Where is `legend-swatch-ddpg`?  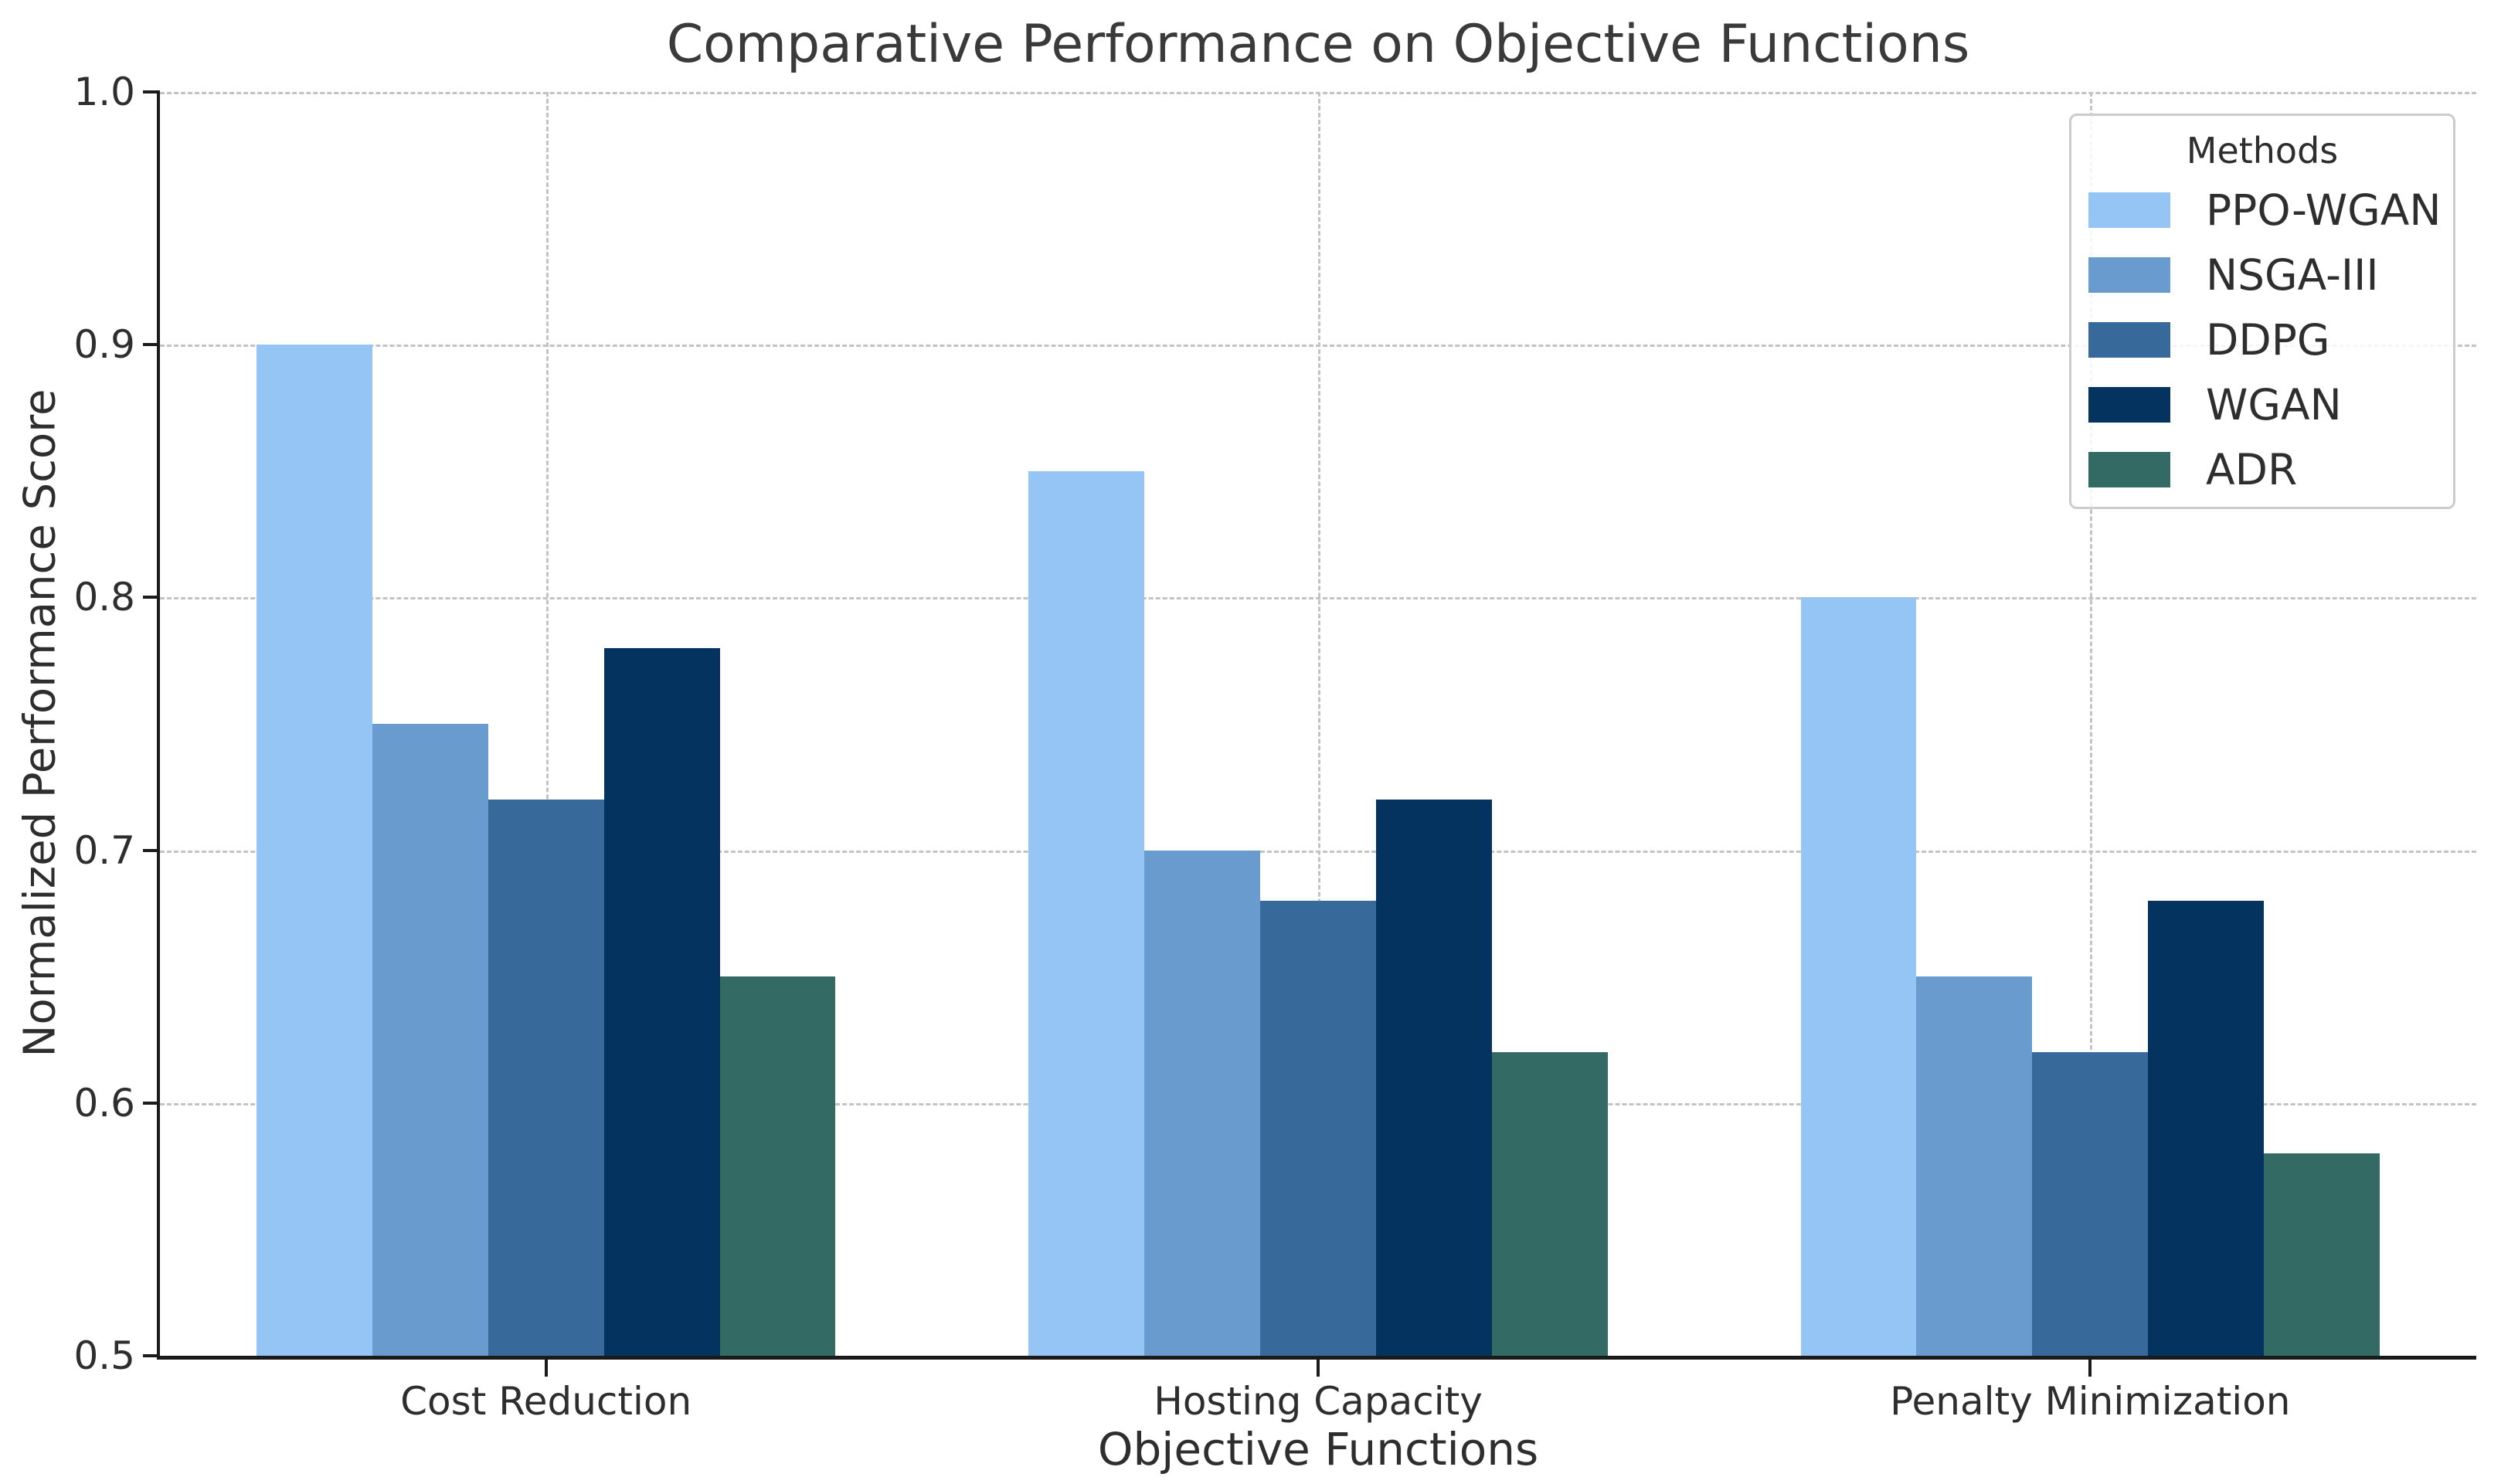
legend-swatch-ddpg is located at coordinates (2129, 340).